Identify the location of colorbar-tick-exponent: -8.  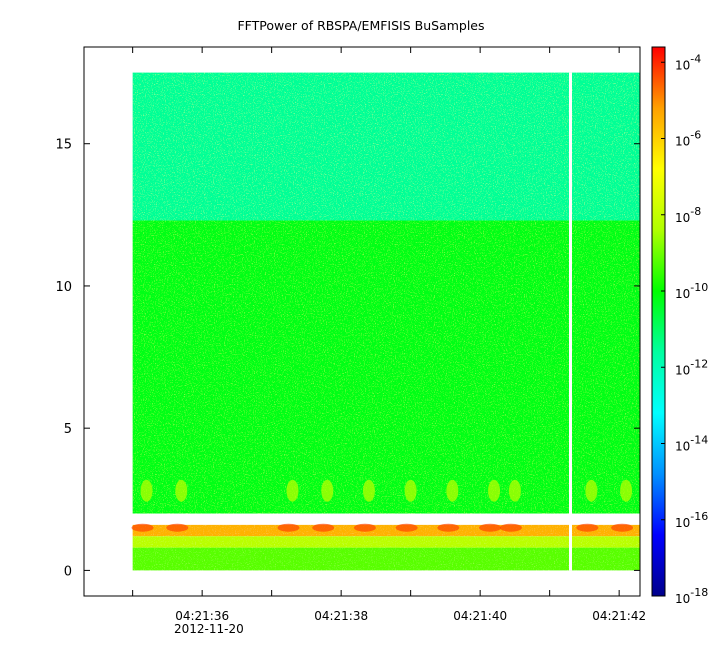
(695, 211).